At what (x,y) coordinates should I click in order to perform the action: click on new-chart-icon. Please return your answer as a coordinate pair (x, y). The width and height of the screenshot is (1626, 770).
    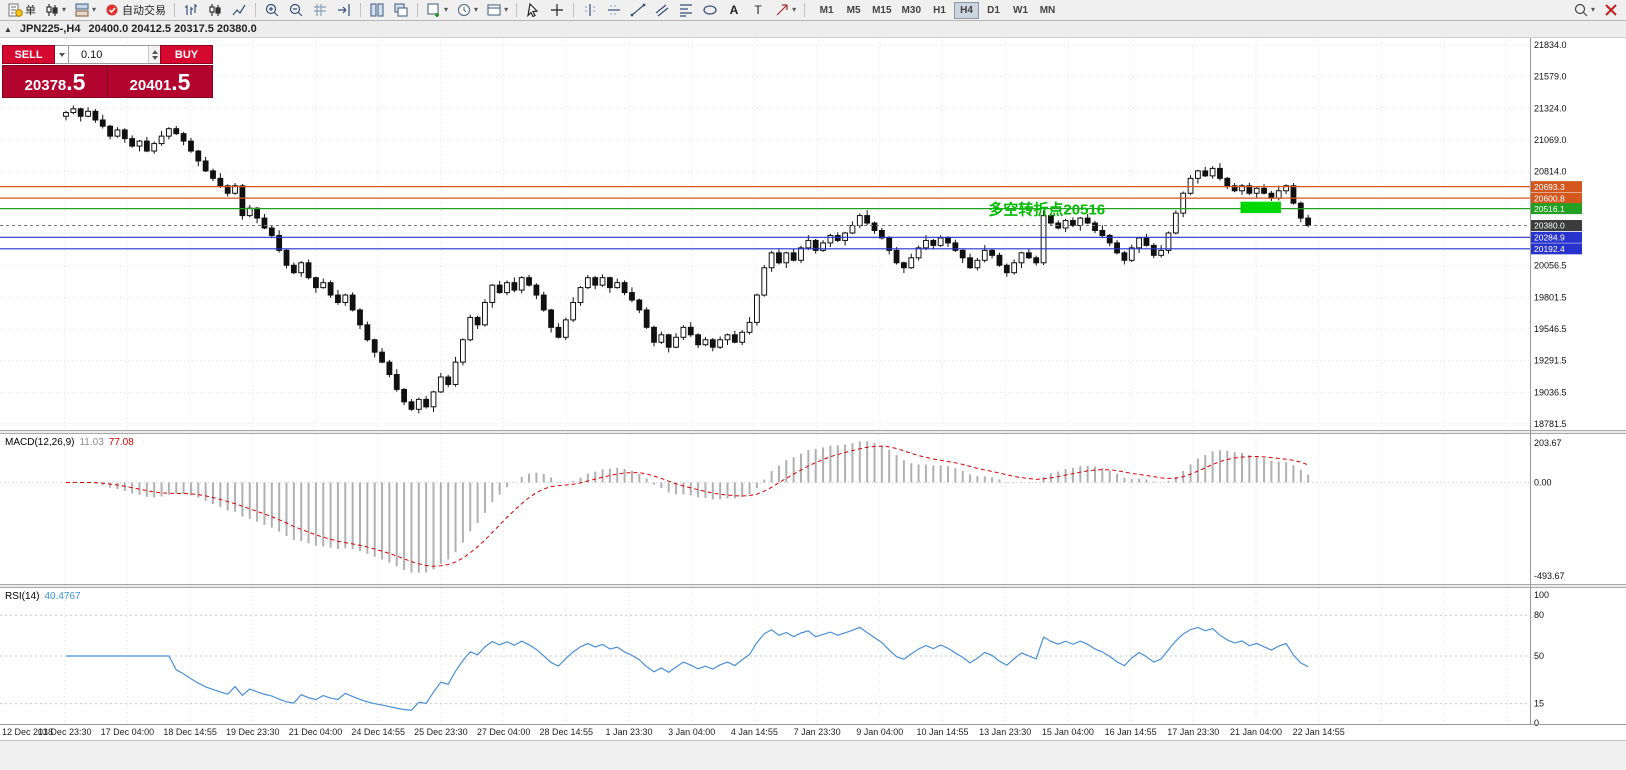
    Looking at the image, I should click on (433, 10).